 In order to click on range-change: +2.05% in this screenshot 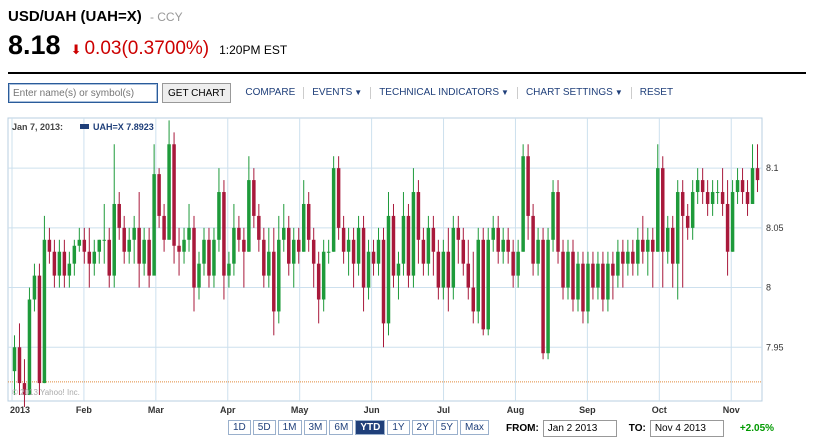, I will do `click(757, 428)`.